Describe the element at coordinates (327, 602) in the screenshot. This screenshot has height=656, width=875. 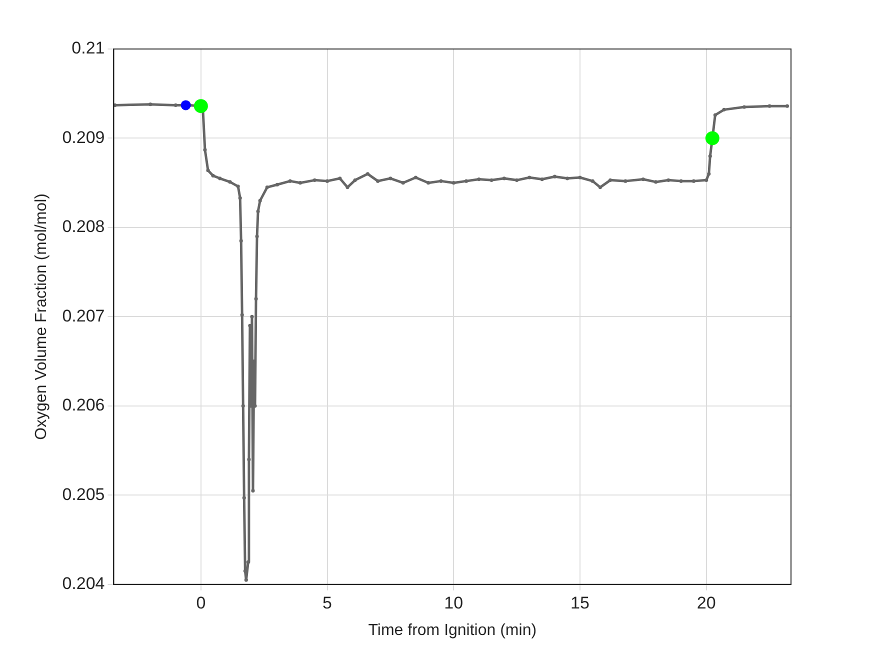
I see `x-tick-label: 5` at that location.